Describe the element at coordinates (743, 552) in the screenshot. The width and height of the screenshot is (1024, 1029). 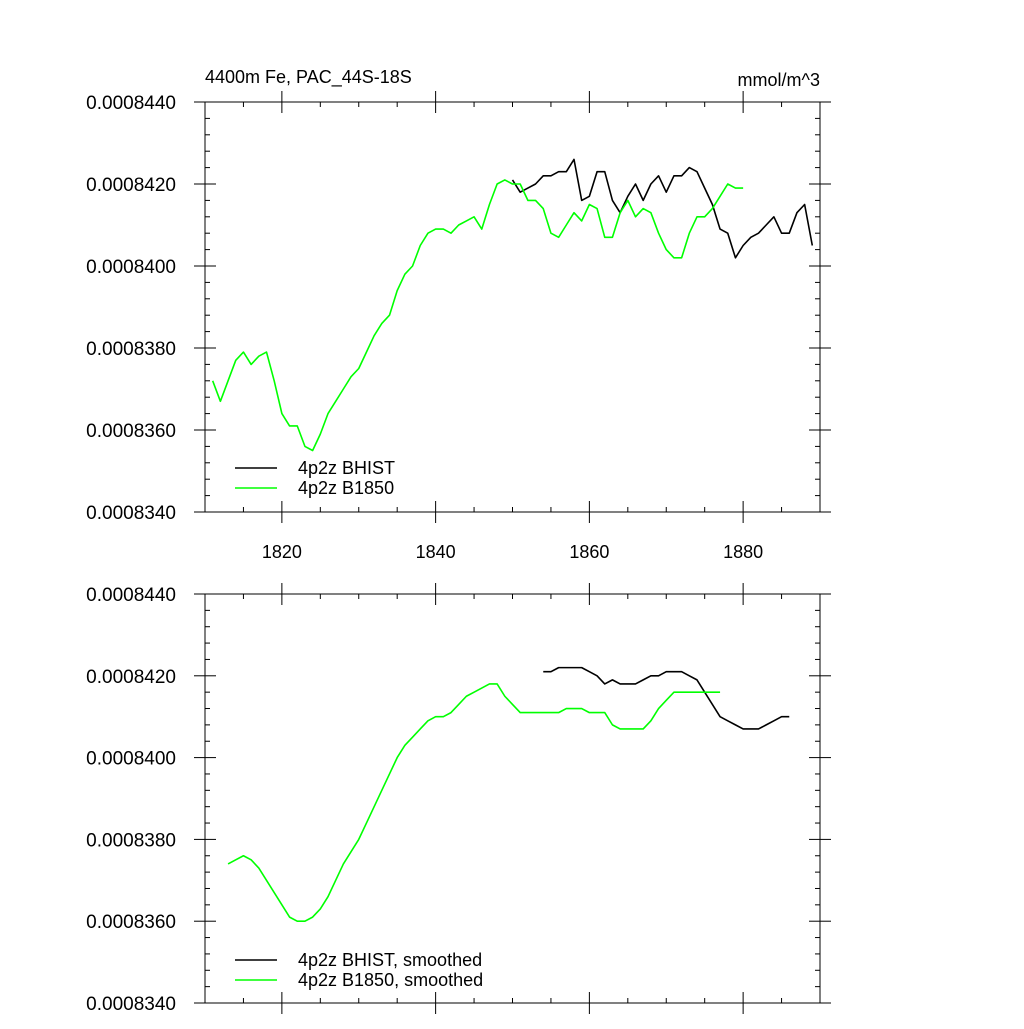
I see `x-tick-label: 1880` at that location.